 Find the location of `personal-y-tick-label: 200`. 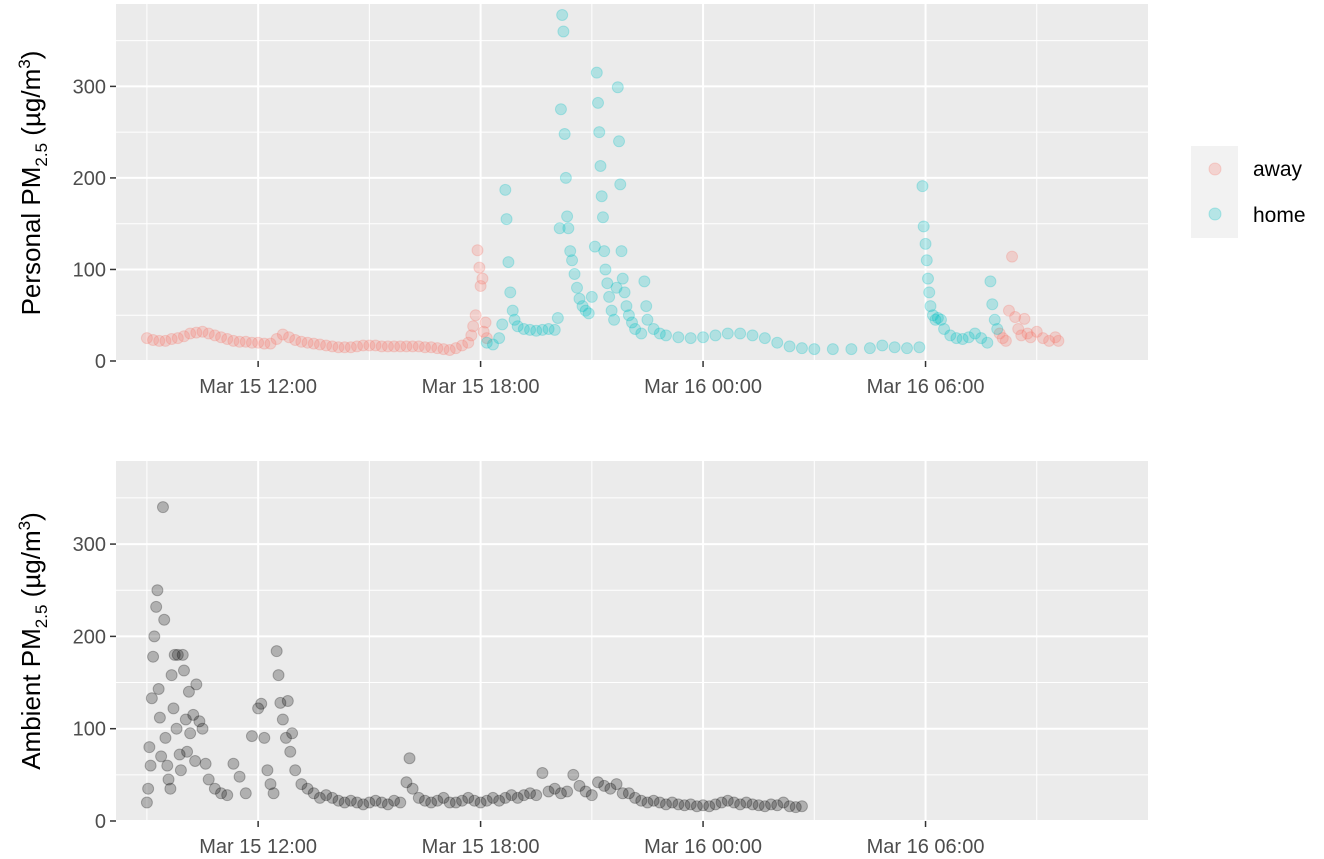

personal-y-tick-label: 200 is located at coordinates (89, 179).